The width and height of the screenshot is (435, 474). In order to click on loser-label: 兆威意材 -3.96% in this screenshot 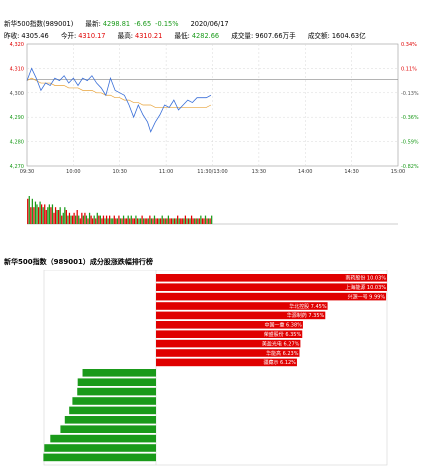, I will do `click(178, 420)`.